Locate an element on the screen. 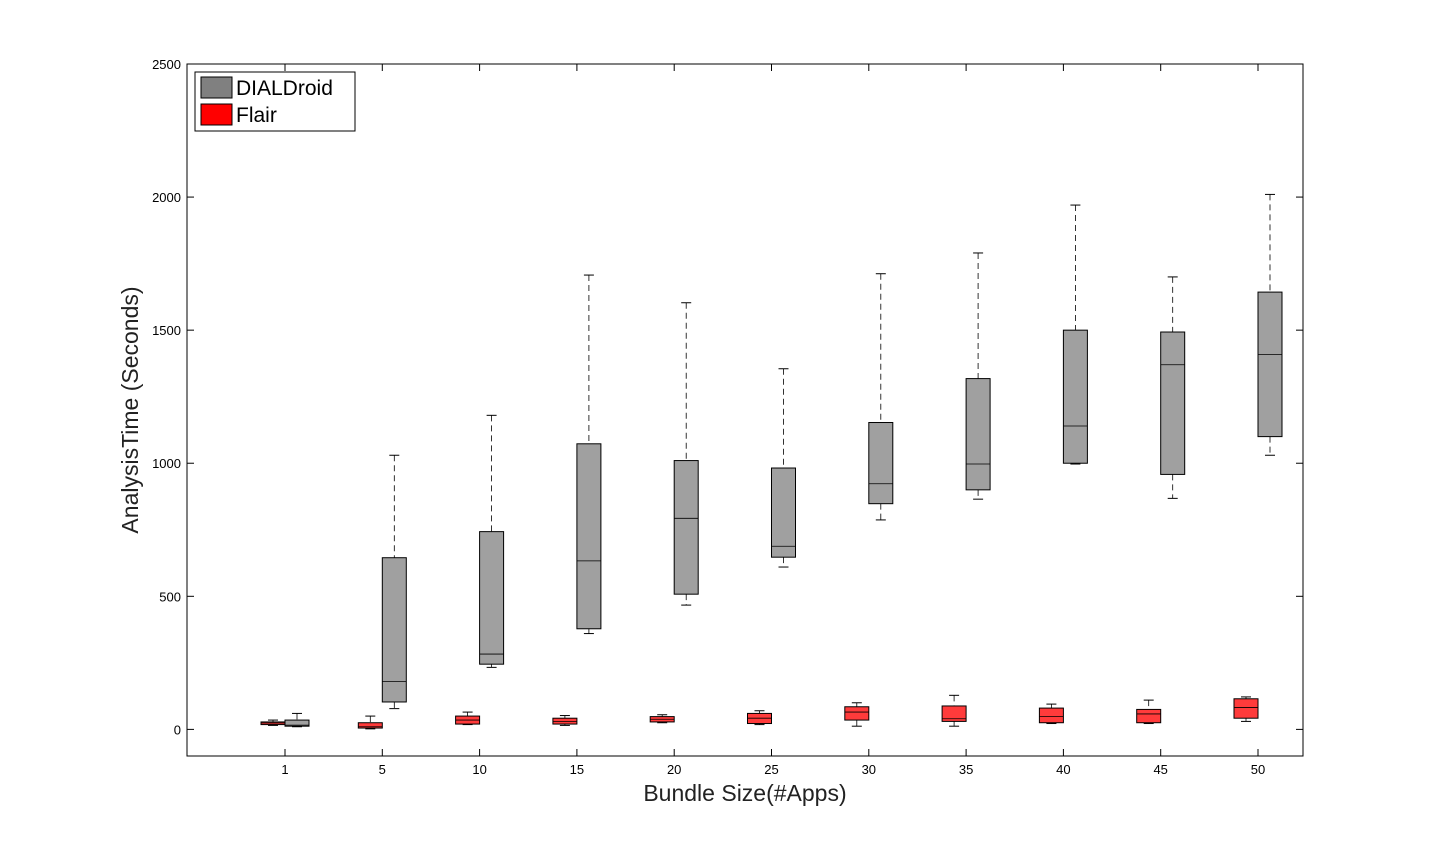  x-tick-label: 25 is located at coordinates (771, 769).